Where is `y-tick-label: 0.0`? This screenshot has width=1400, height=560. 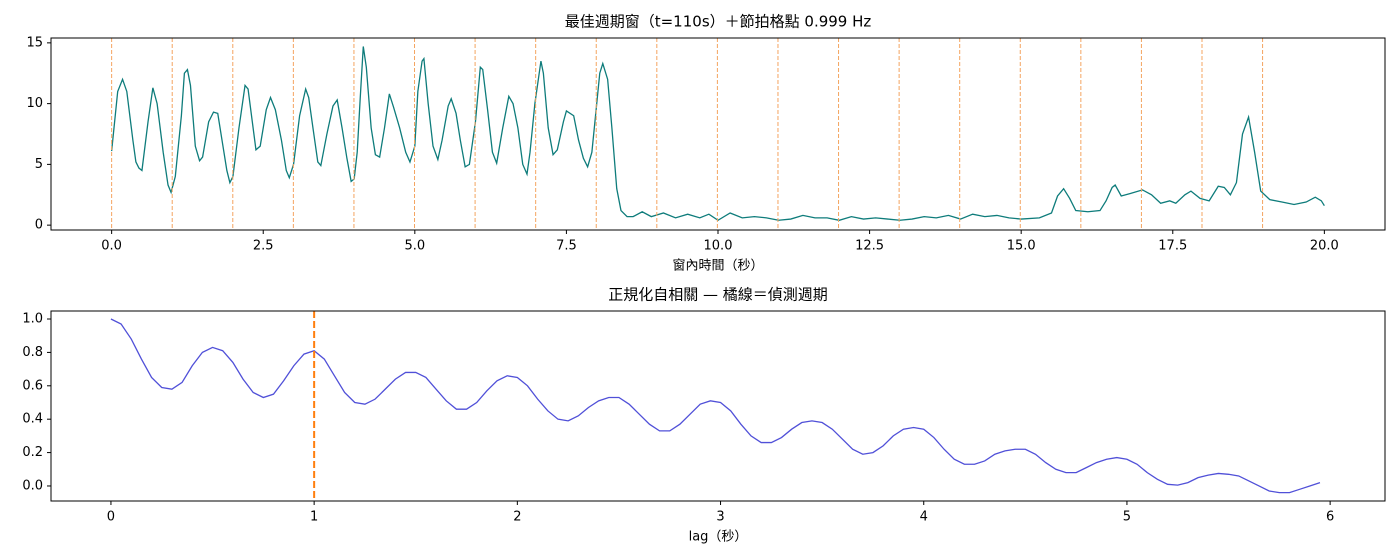 y-tick-label: 0.0 is located at coordinates (32, 485).